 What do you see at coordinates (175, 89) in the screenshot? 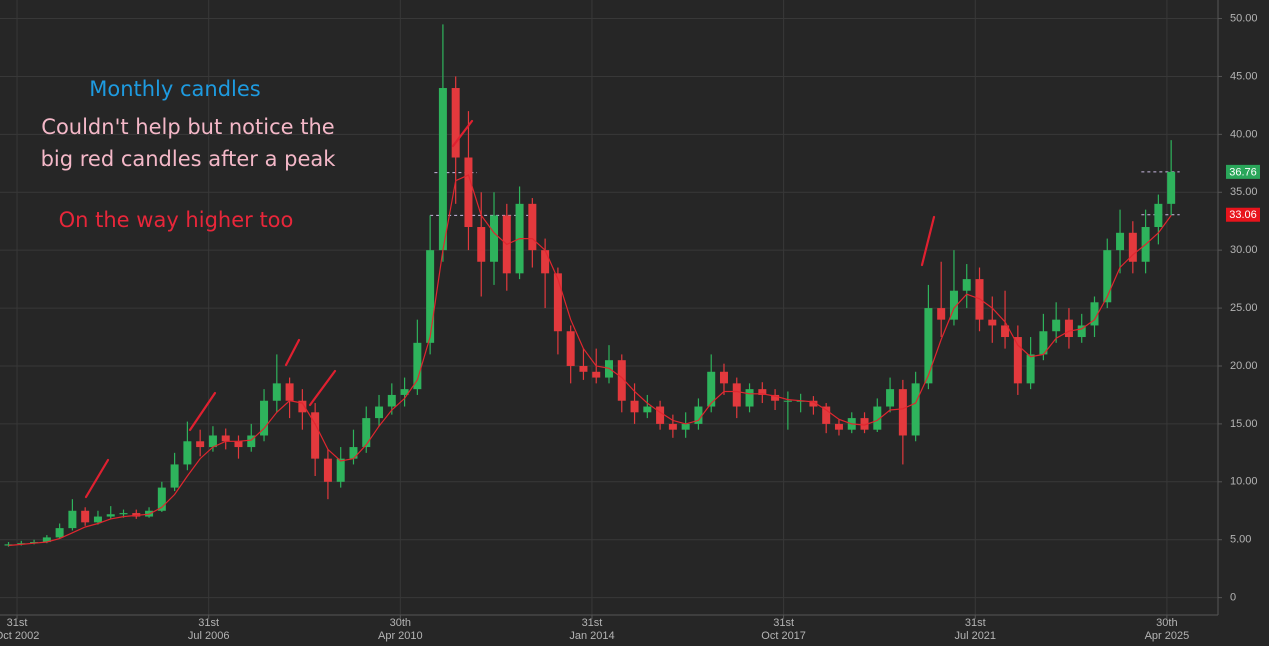
I see `annotation: Monthly candles` at bounding box center [175, 89].